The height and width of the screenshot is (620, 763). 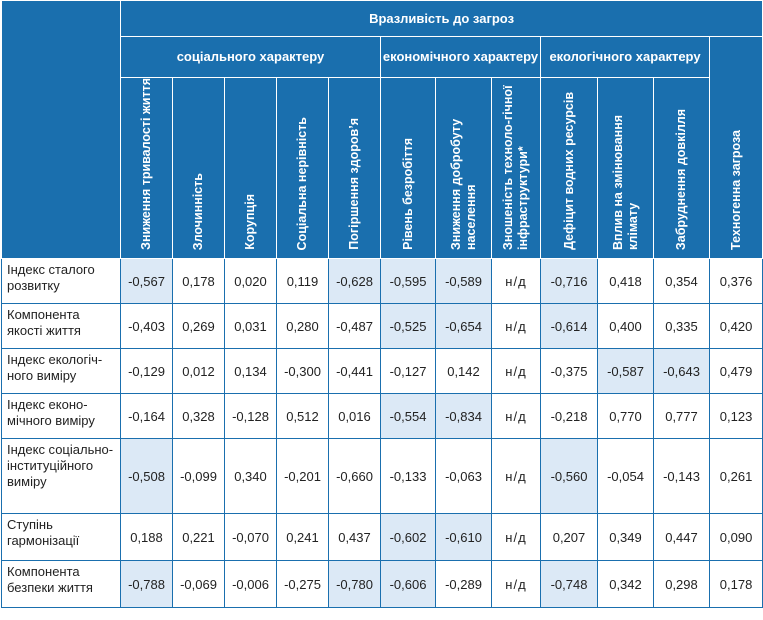 What do you see at coordinates (302, 281) in the screenshot?
I see `table-cell: 0,119` at bounding box center [302, 281].